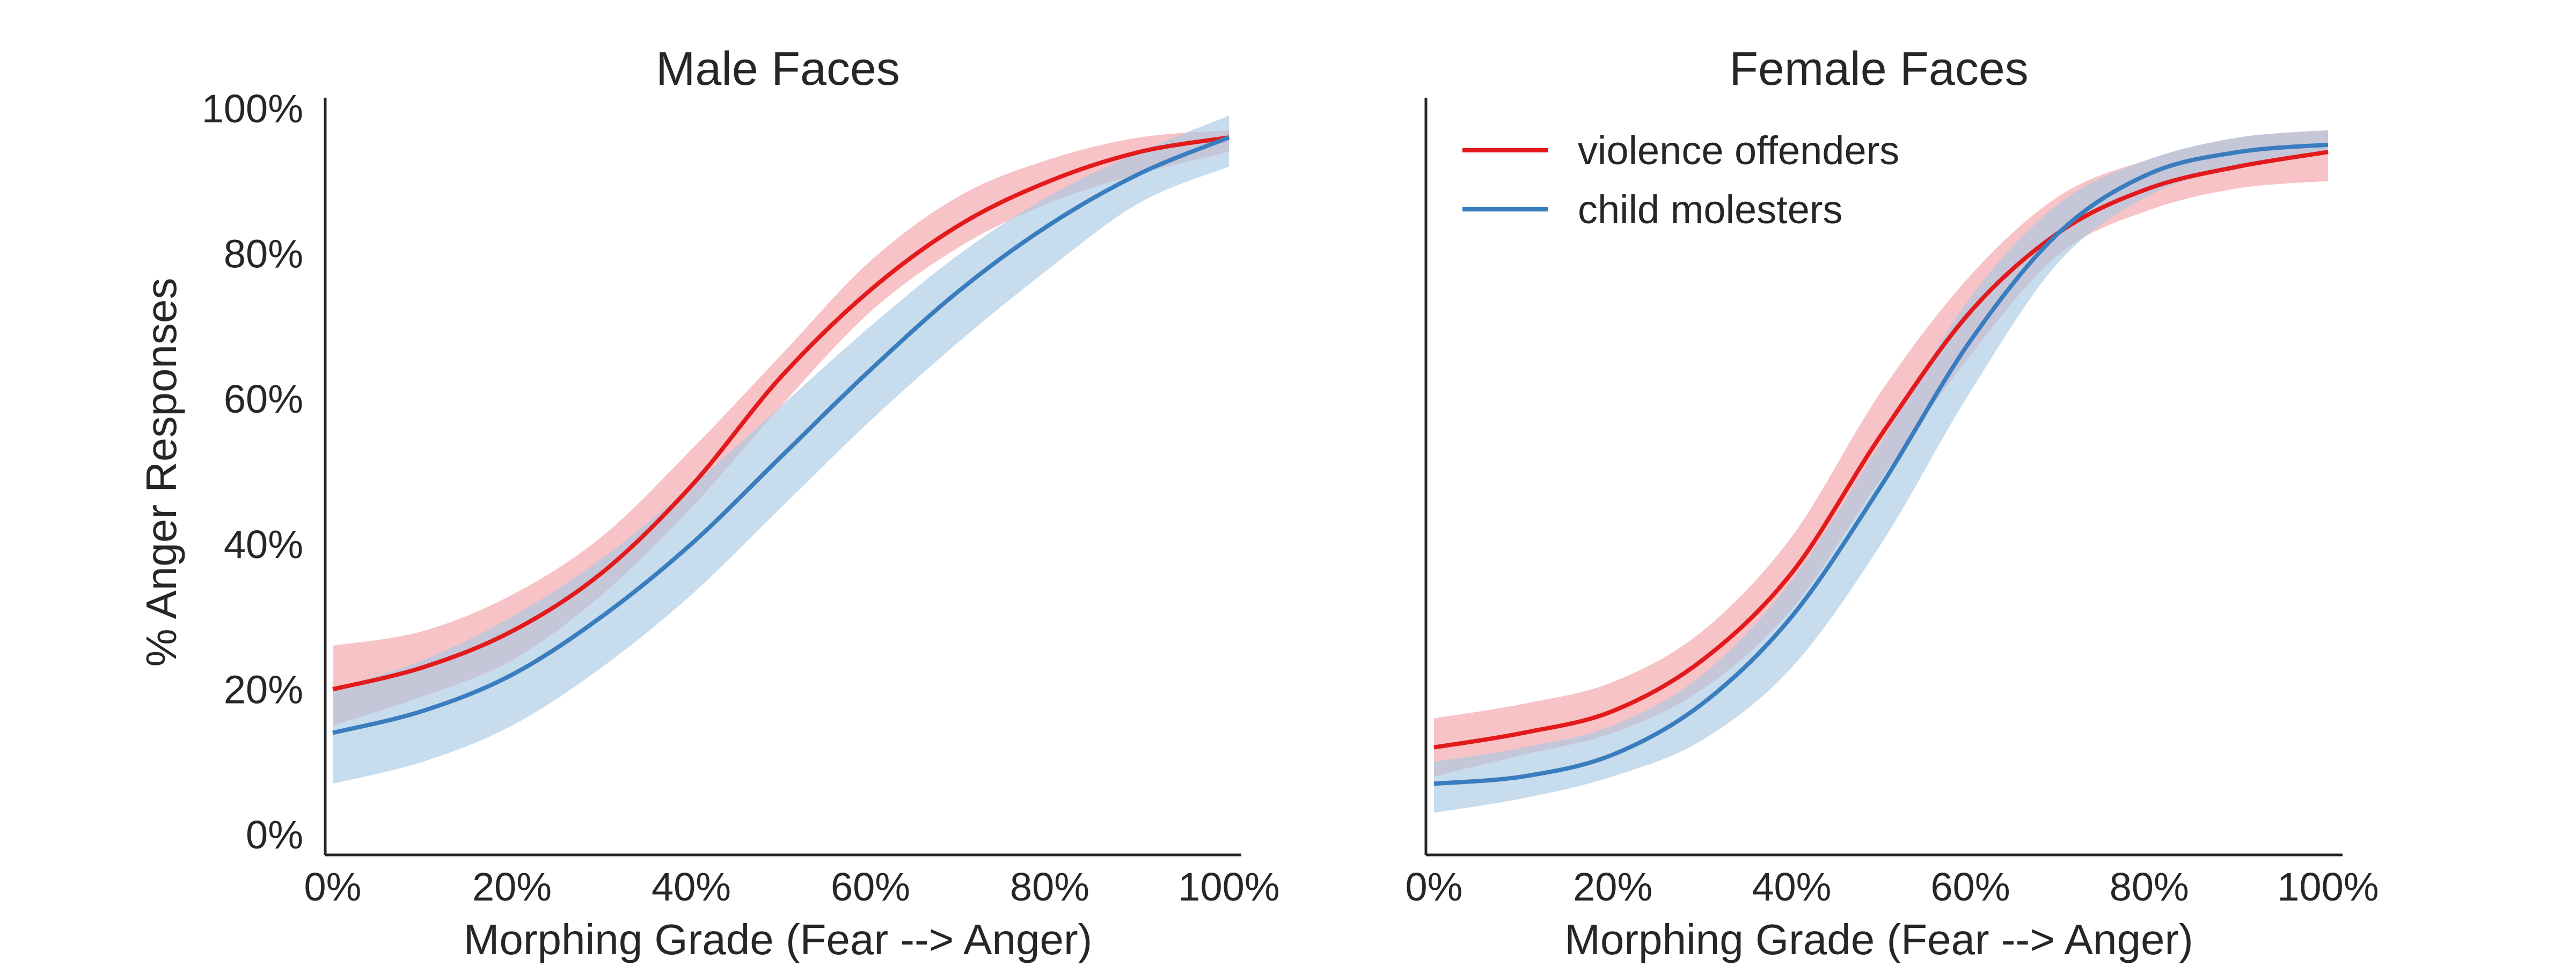 The height and width of the screenshot is (966, 2576). I want to click on legend-label-child-molesters: child molesters, so click(1710, 209).